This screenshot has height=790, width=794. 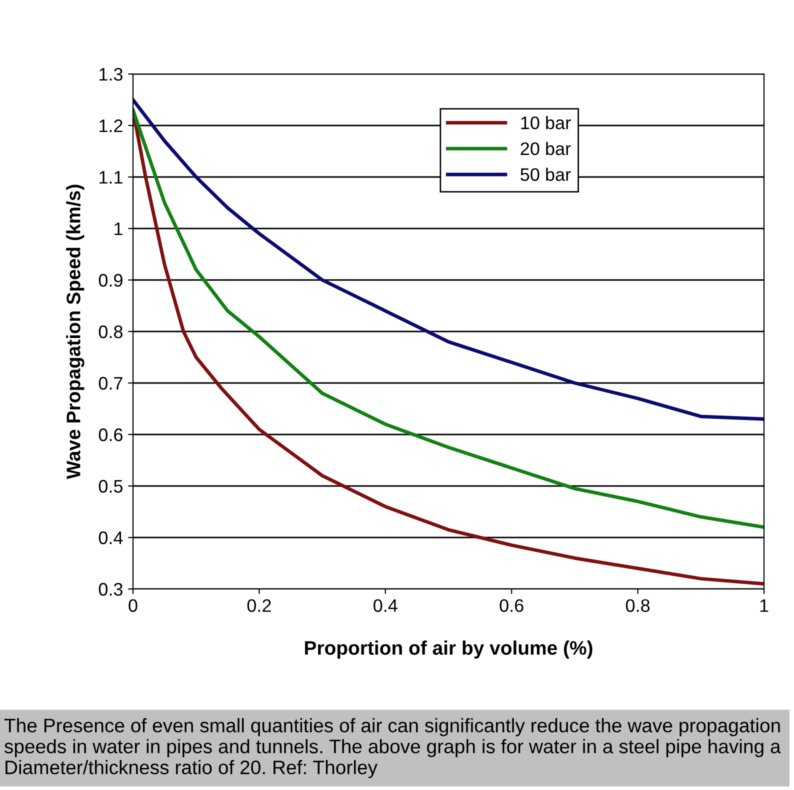 I want to click on x-axis-title: Proportion of air by volume (%), so click(x=448, y=649).